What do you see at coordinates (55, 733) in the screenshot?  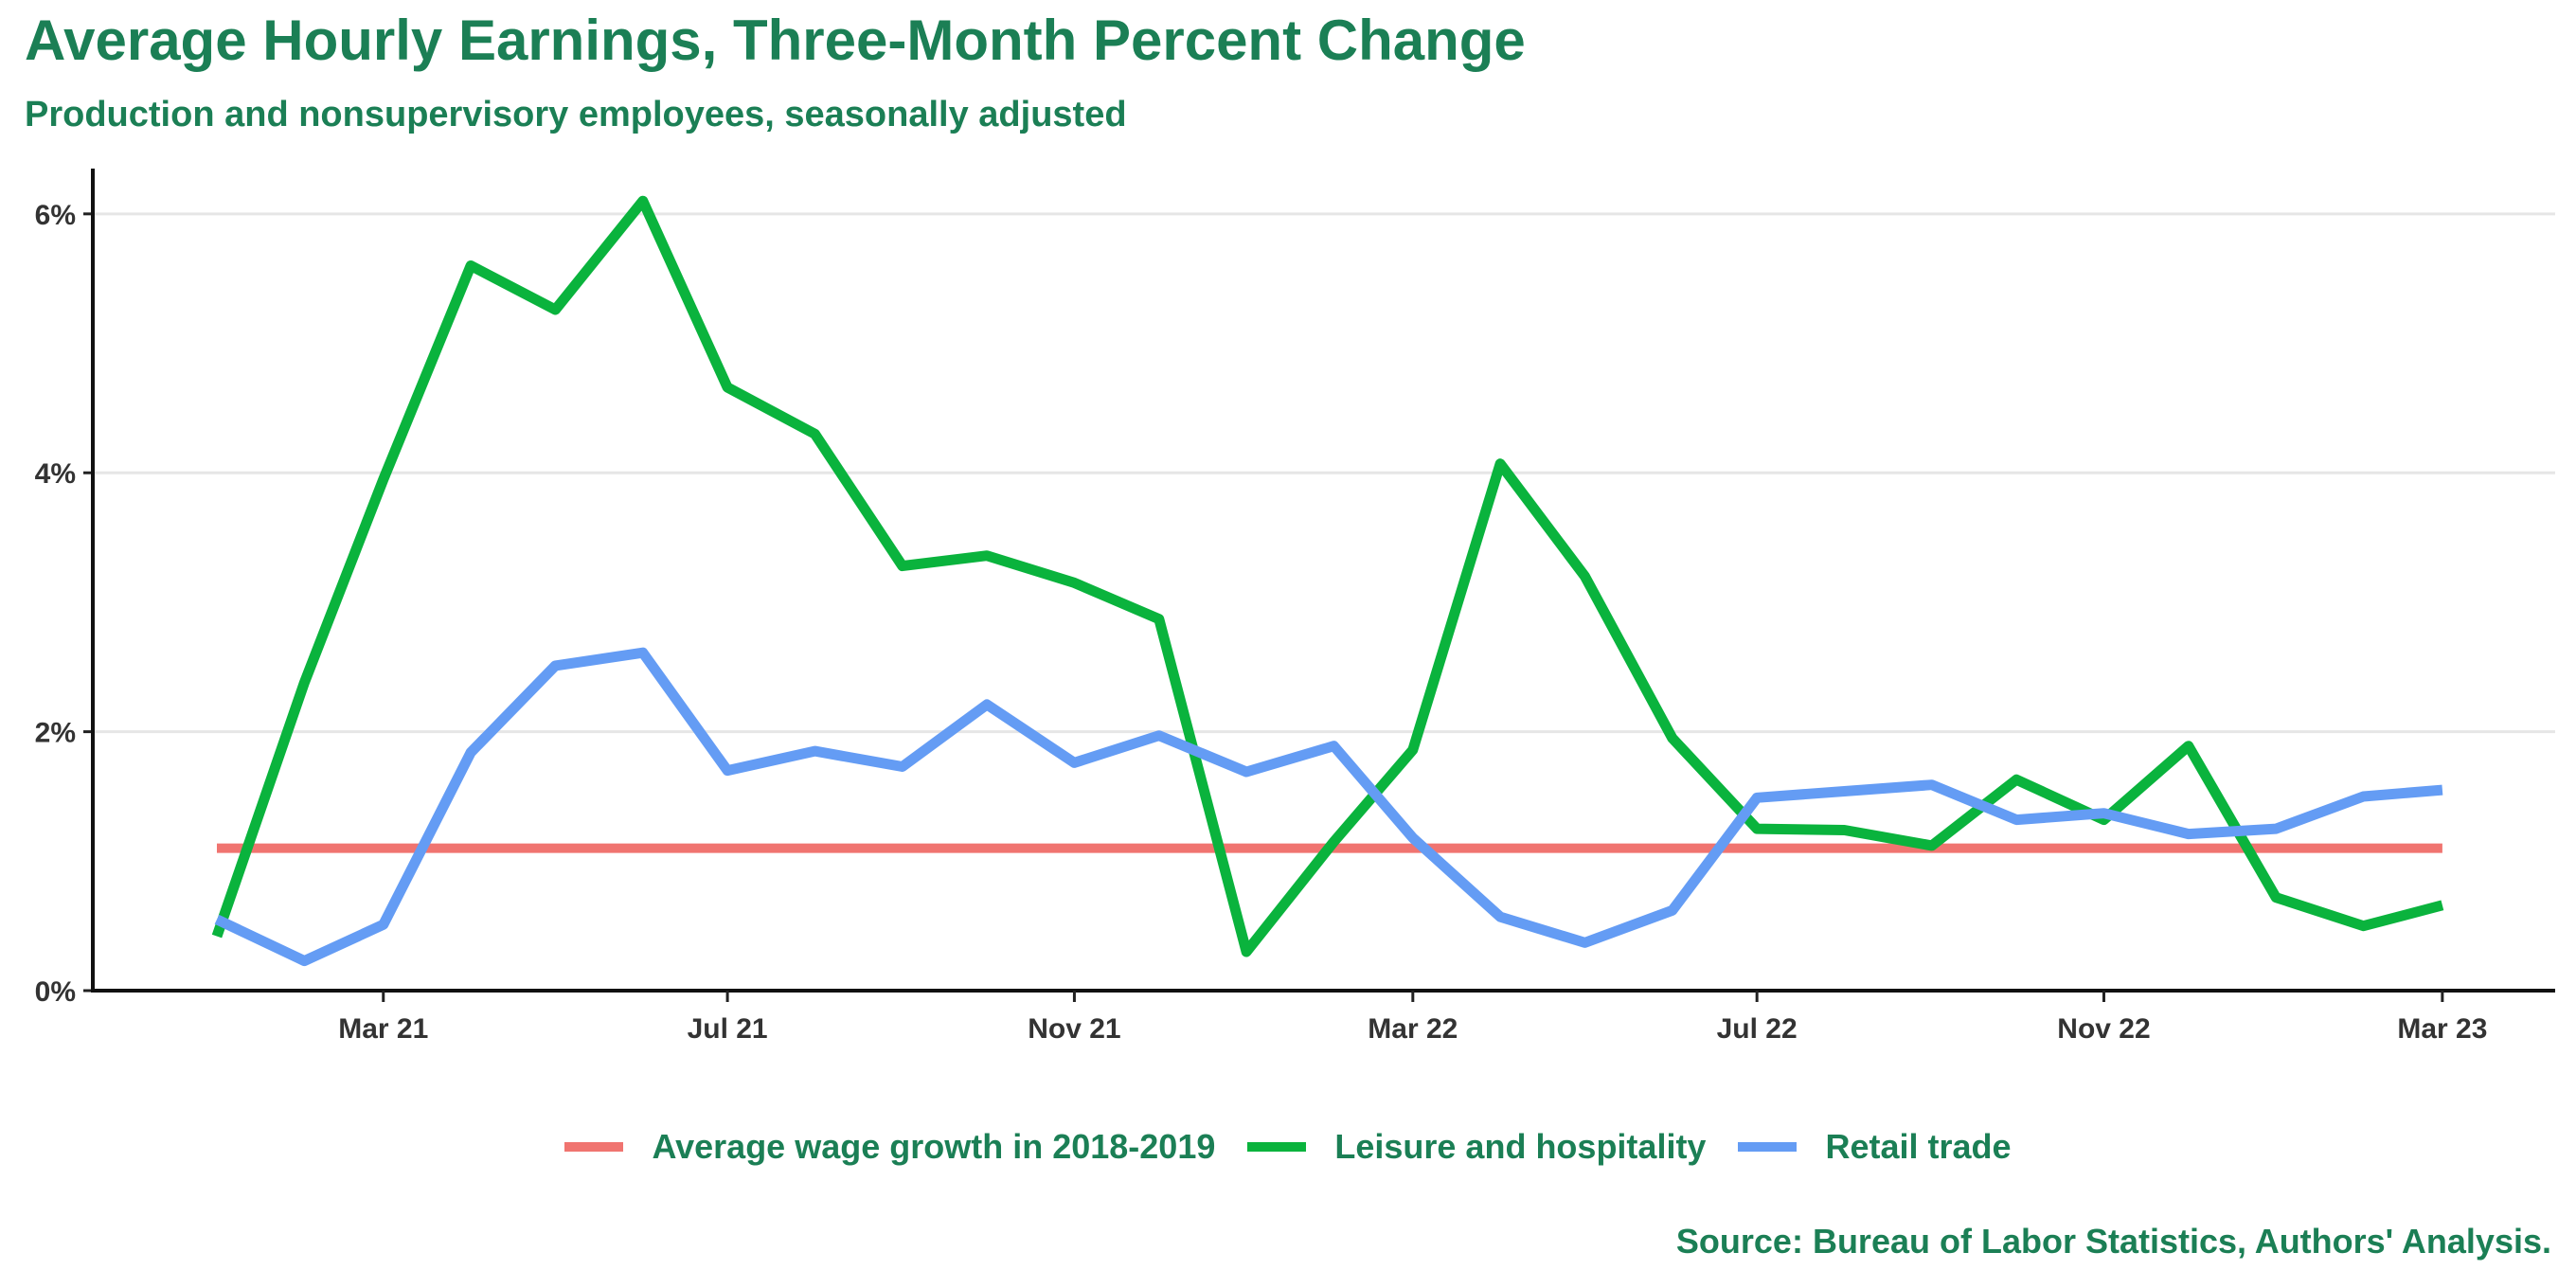 I see `y-tick-label-1: 2%` at bounding box center [55, 733].